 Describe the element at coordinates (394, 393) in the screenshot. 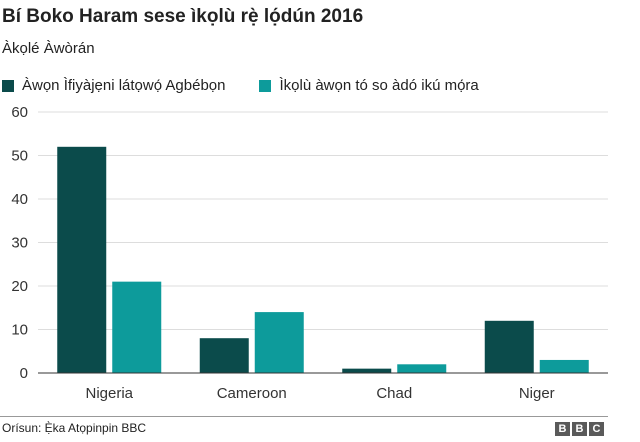

I see `x-tick-label: Chad` at that location.